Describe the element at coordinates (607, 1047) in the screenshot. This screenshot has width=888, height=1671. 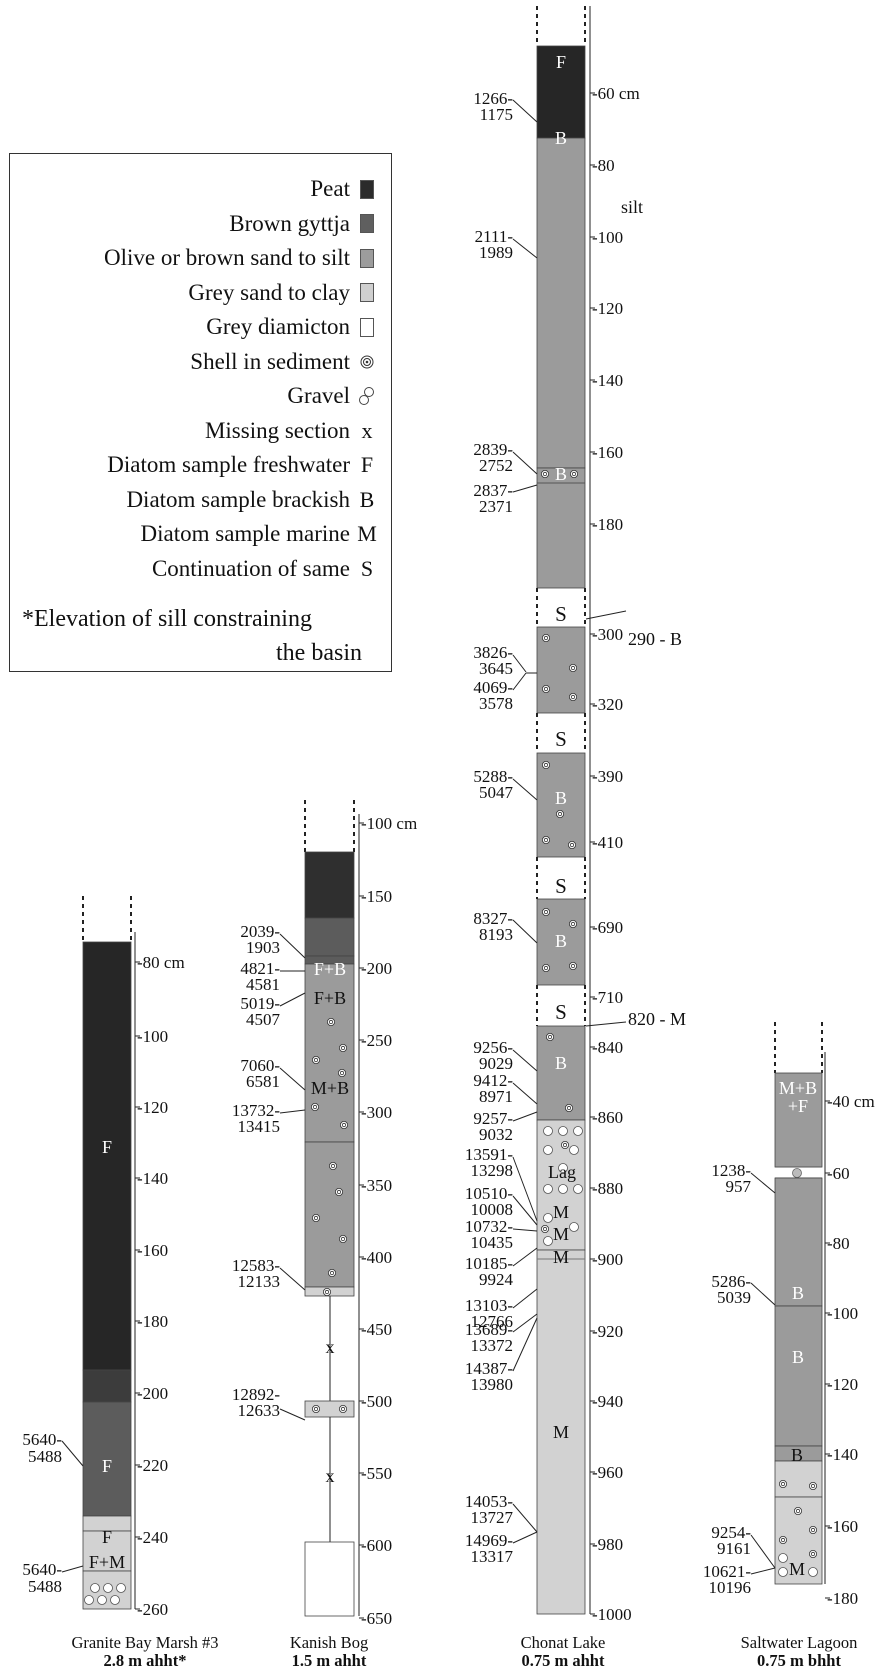
I see `axis-tick-label: -840` at that location.